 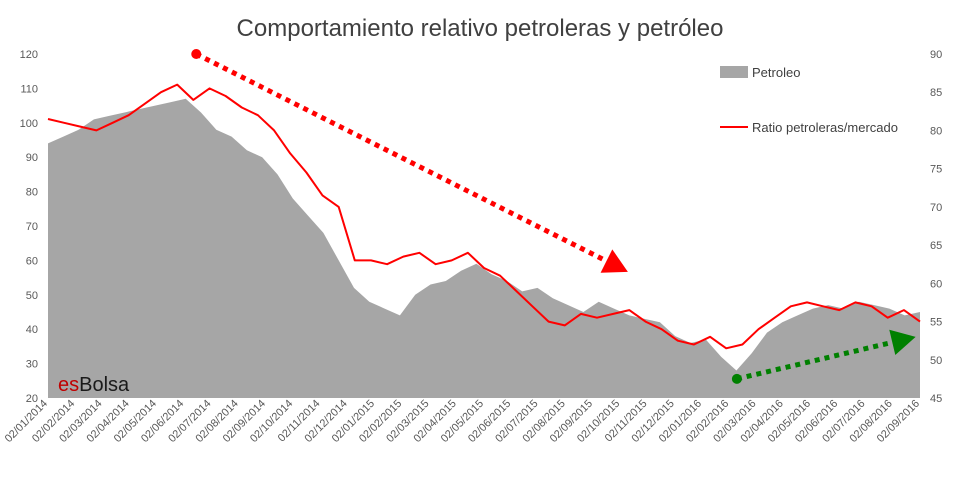 What do you see at coordinates (32, 261) in the screenshot?
I see `y-left-tick-label: 60` at bounding box center [32, 261].